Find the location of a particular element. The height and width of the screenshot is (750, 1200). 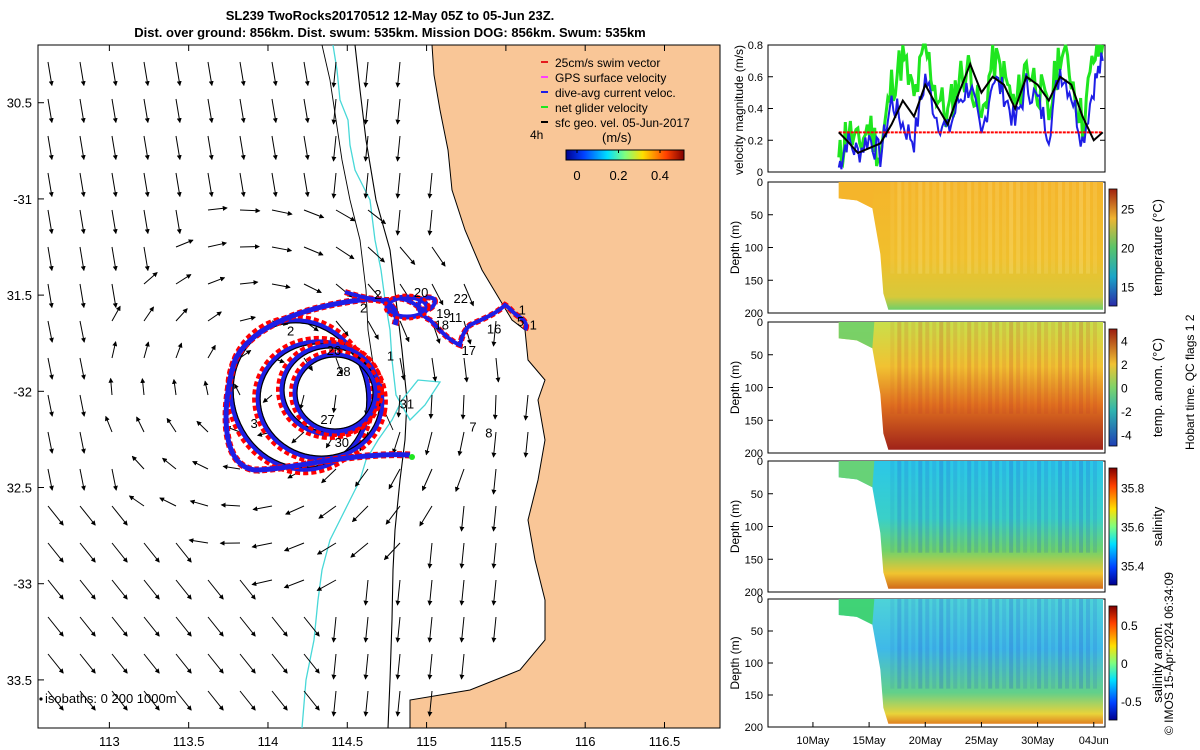

day-label: 22 is located at coordinates (461, 298).